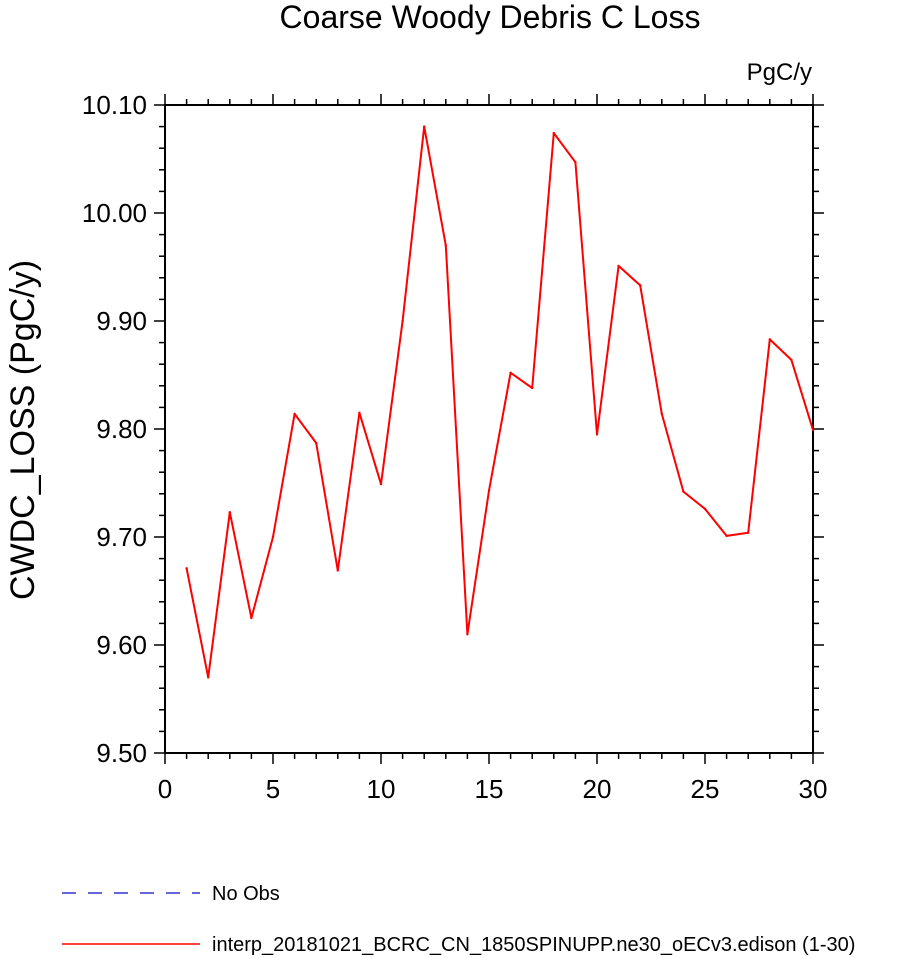 This screenshot has height=958, width=912. I want to click on x-tick-label: 15, so click(489, 789).